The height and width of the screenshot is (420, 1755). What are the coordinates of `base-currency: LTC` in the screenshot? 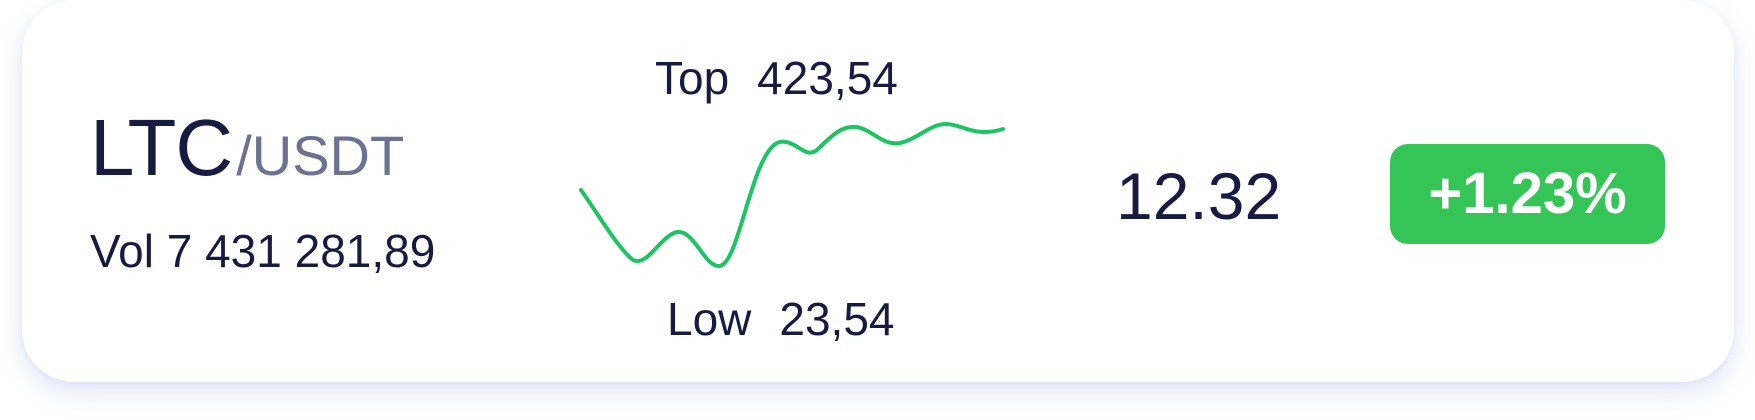 It's located at (161, 147).